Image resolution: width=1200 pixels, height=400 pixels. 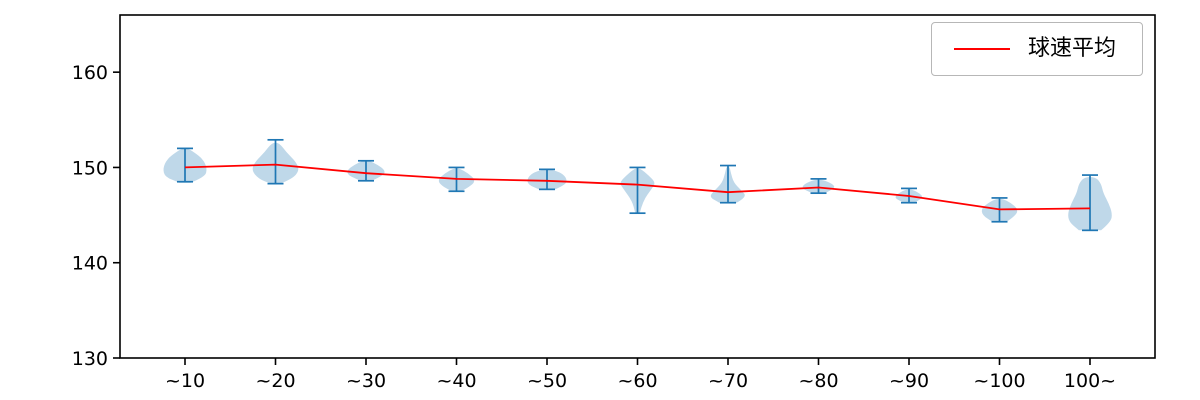 I want to click on x-tick-label: ~70, so click(x=728, y=381).